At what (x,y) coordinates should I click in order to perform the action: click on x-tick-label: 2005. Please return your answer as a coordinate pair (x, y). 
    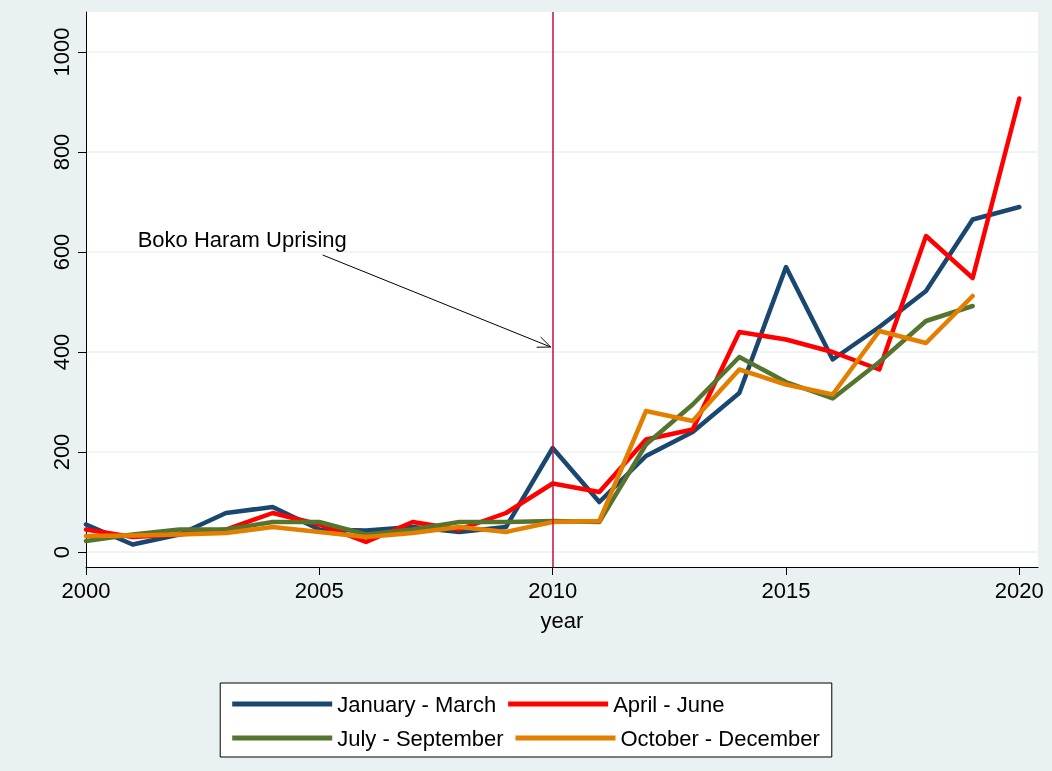
    Looking at the image, I should click on (319, 590).